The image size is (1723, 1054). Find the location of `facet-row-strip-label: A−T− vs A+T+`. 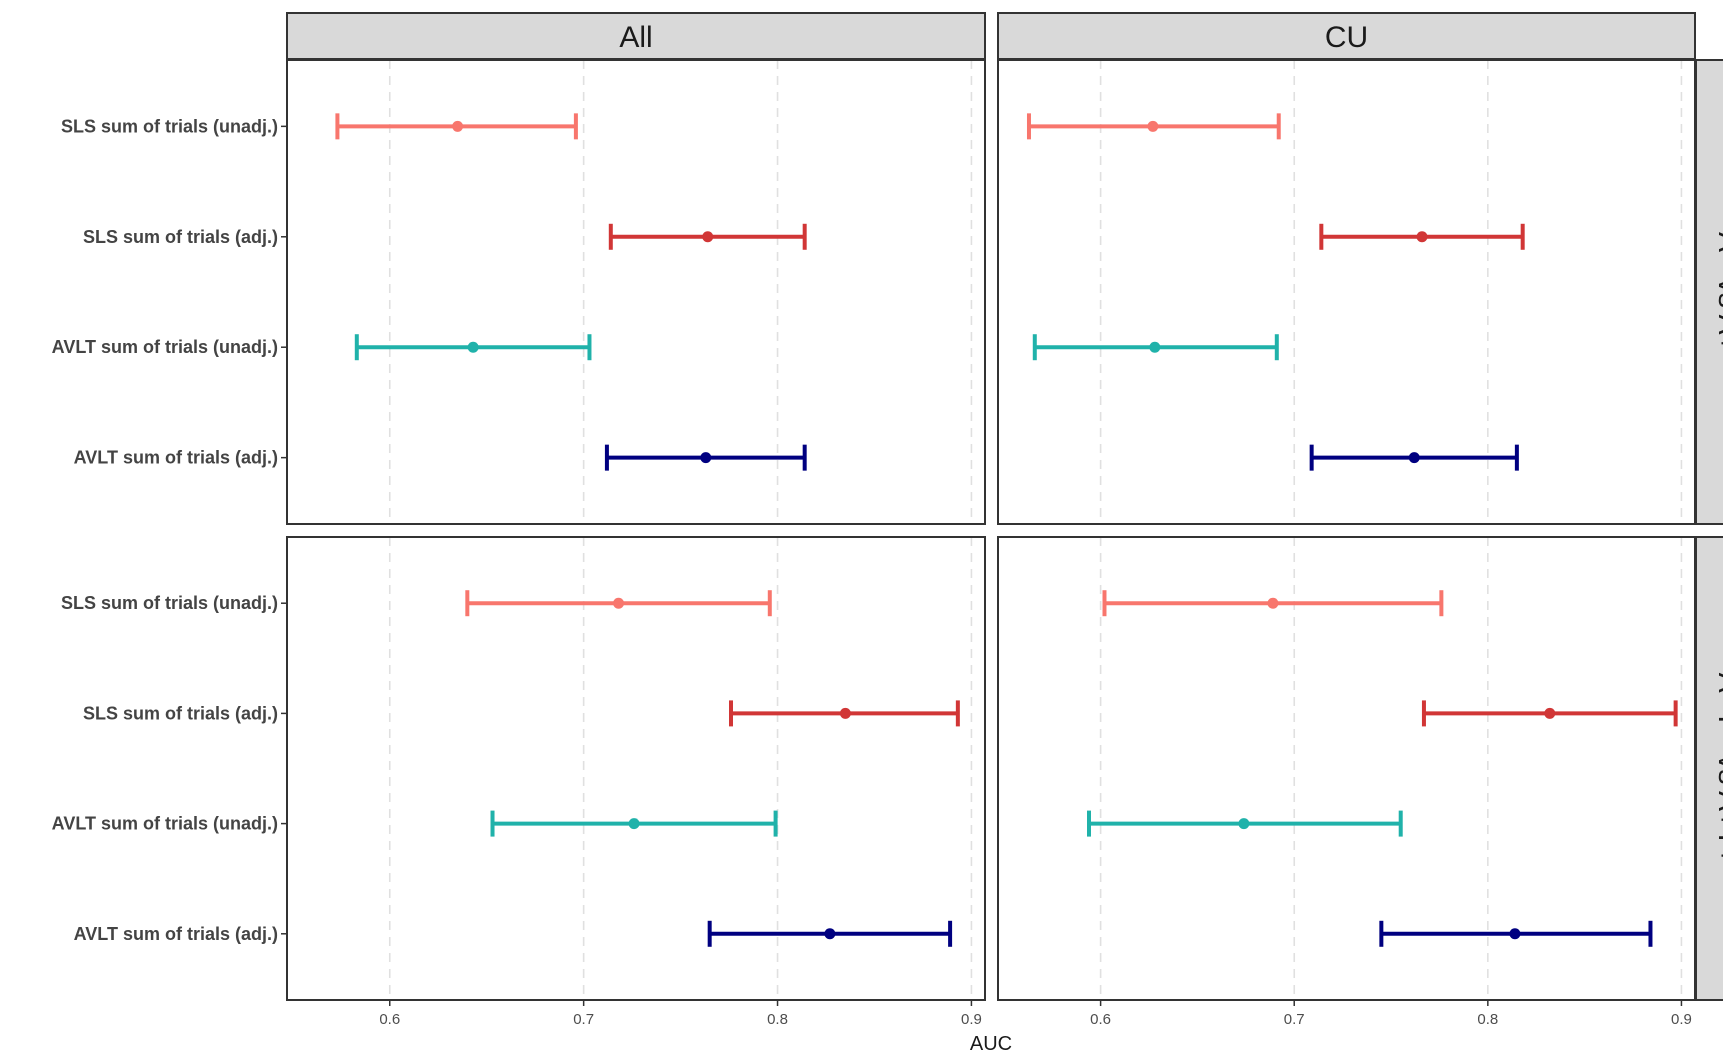

facet-row-strip-label: A−T− vs A+T+ is located at coordinates (1717, 769).